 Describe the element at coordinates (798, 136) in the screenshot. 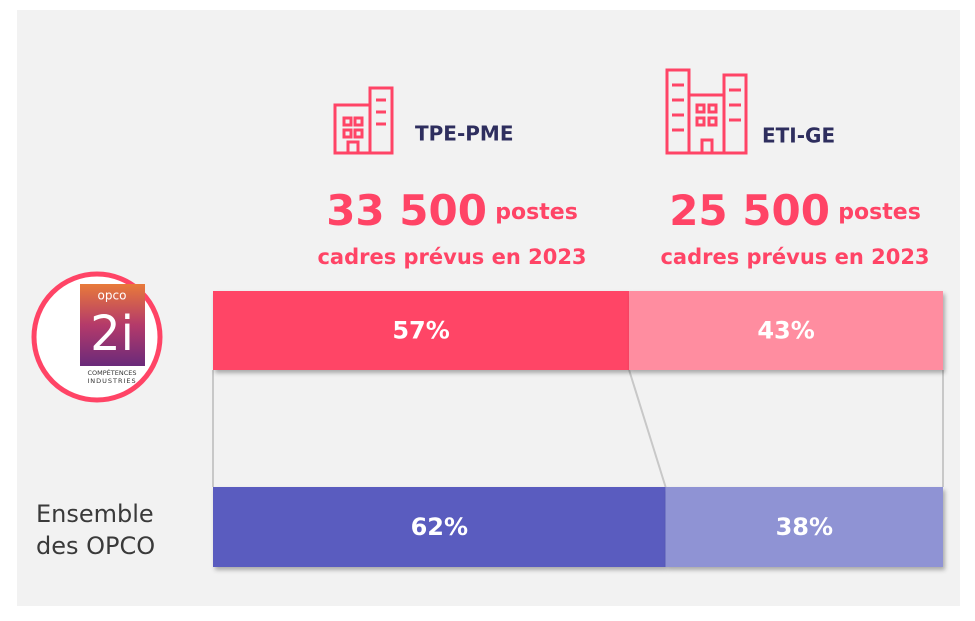

I see `legend-label: ETI-GE` at that location.